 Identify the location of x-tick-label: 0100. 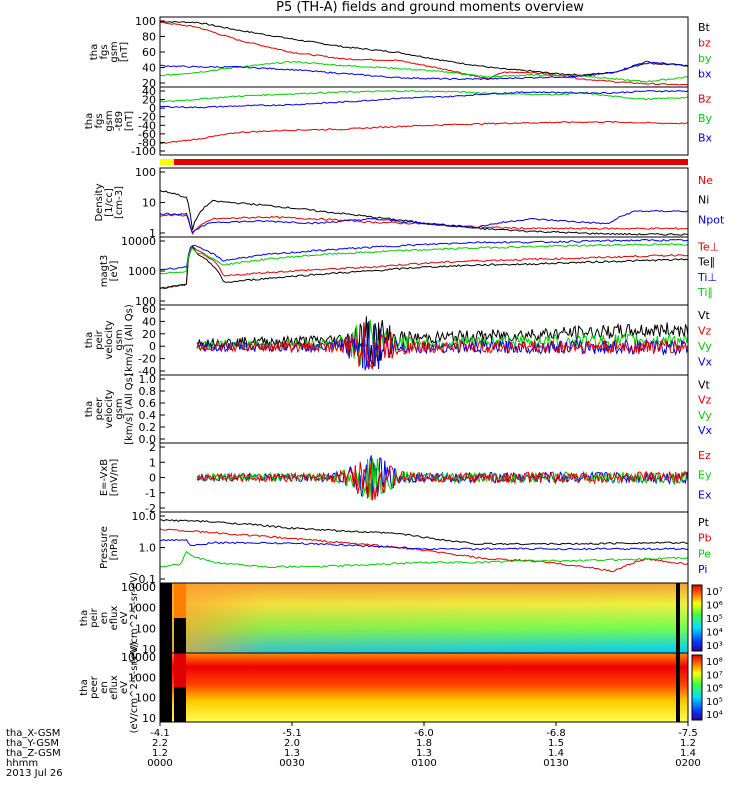
(423, 763).